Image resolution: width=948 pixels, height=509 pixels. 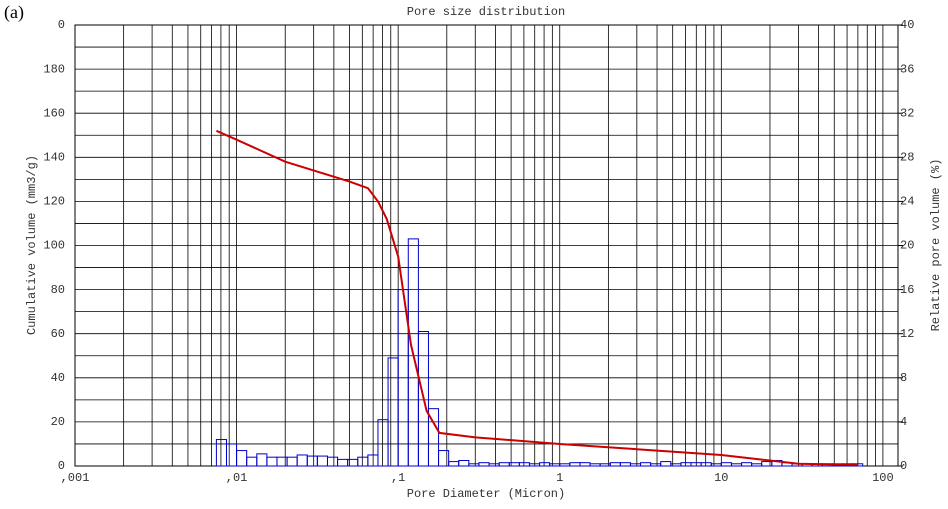 I want to click on y-tick-label: 180, so click(x=54, y=69).